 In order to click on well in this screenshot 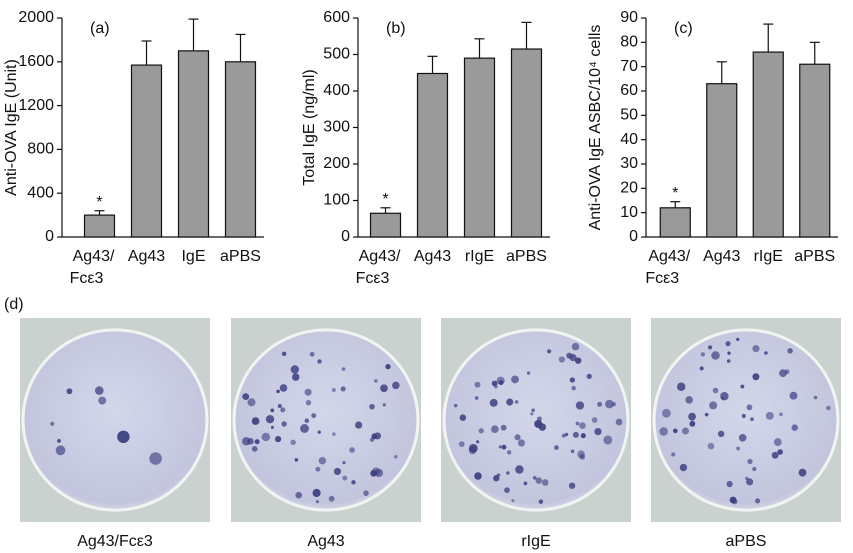, I will do `click(536, 420)`.